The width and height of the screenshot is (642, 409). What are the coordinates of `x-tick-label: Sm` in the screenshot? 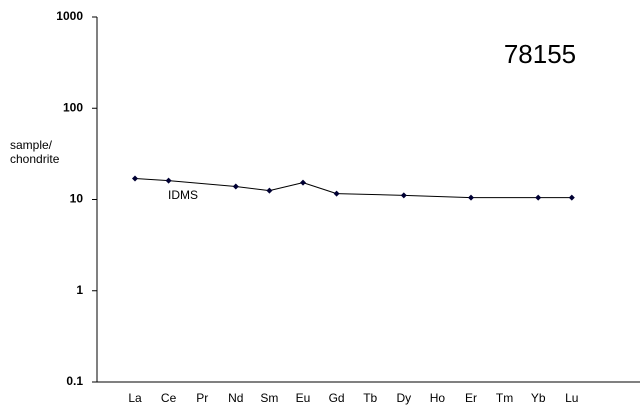 It's located at (269, 398).